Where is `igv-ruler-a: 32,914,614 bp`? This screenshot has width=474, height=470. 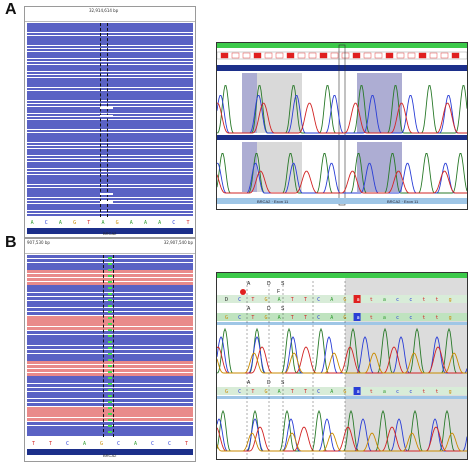 igv-ruler-a: 32,914,614 bp is located at coordinates (110, 14).